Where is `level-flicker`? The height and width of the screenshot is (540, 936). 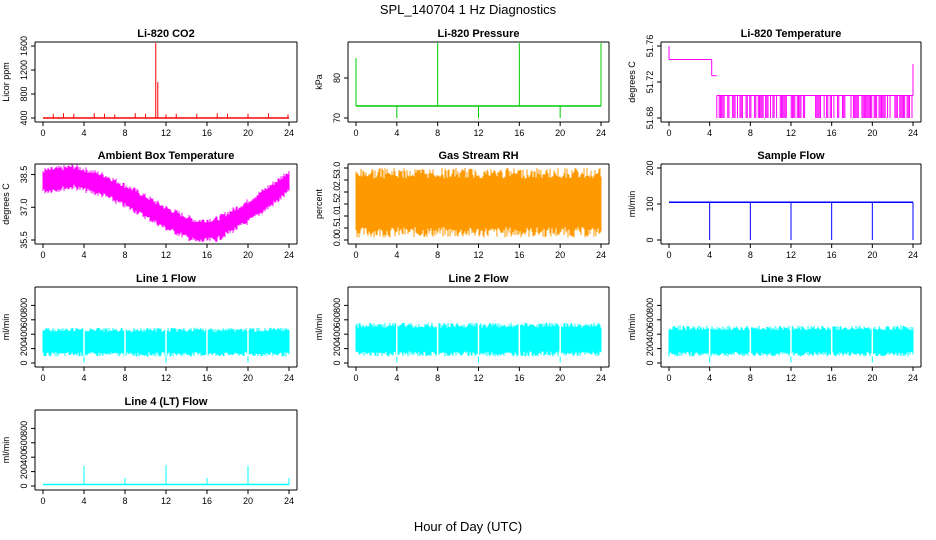
level-flicker is located at coordinates (814, 106).